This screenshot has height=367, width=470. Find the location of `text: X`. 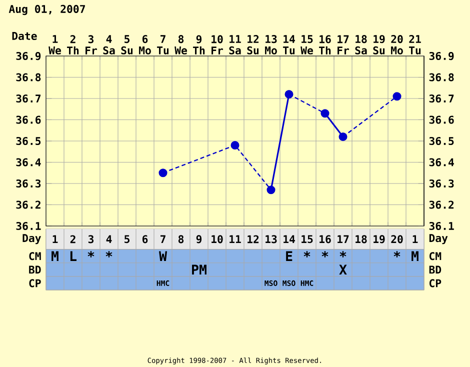

text: X is located at coordinates (343, 269).